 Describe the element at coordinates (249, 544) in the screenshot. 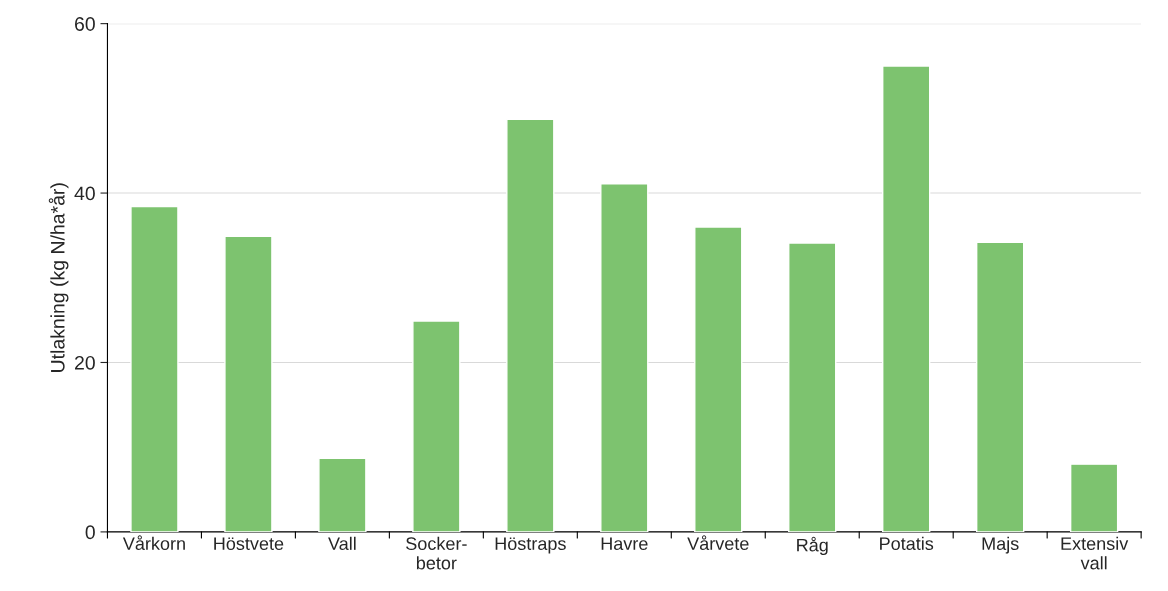

I see `x-tick-label: Höstvete` at that location.